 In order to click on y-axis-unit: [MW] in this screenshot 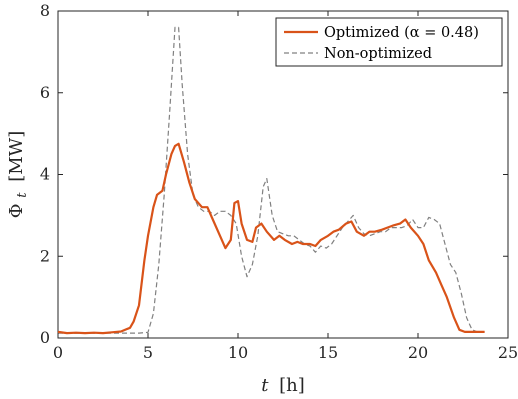, I will do `click(16, 156)`.